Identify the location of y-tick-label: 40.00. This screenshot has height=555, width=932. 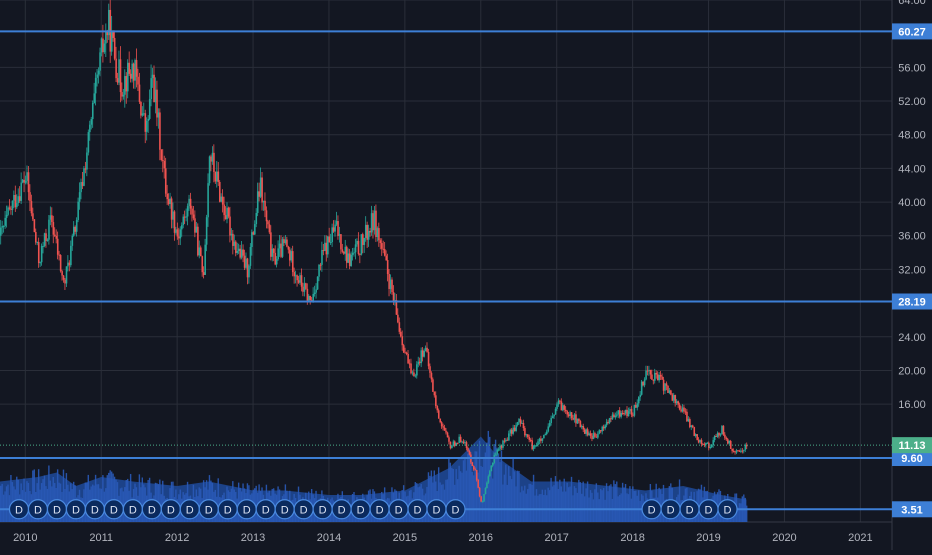
(912, 203).